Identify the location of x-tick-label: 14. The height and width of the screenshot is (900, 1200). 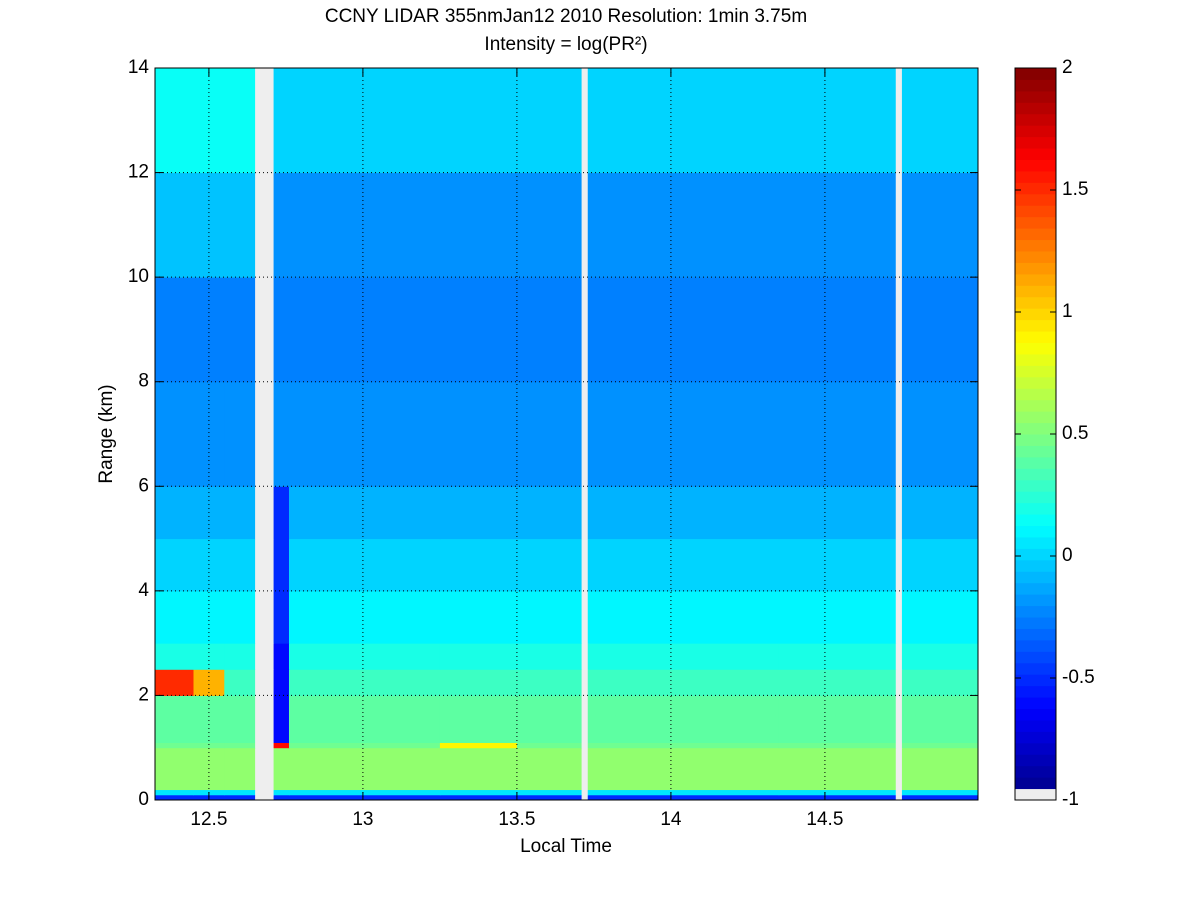
(671, 819).